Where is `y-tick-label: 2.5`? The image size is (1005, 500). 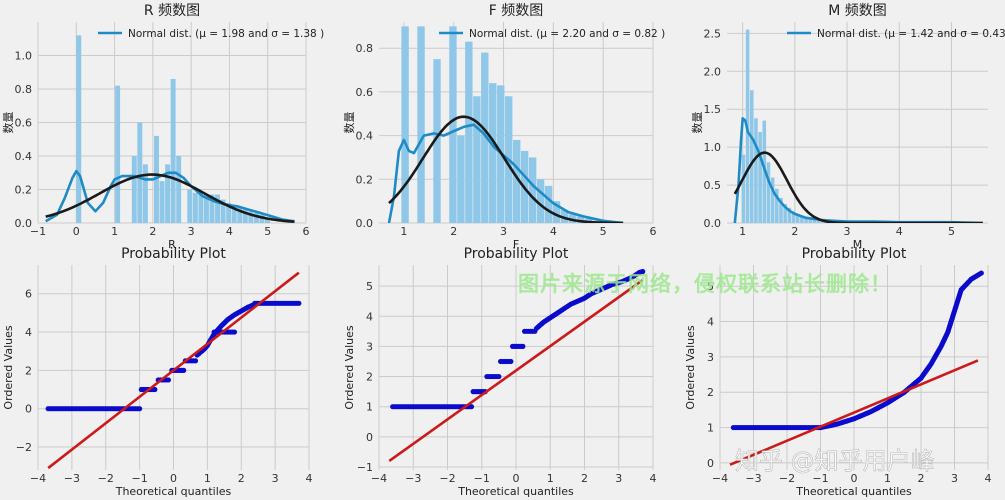
y-tick-label: 2.5 is located at coordinates (713, 33).